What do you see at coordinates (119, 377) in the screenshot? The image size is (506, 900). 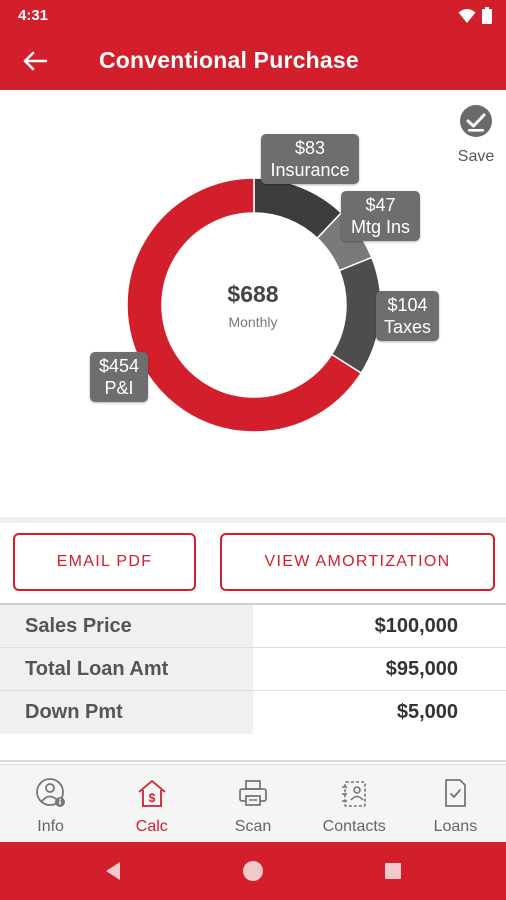 I see `pi-label: $454 P&I` at bounding box center [119, 377].